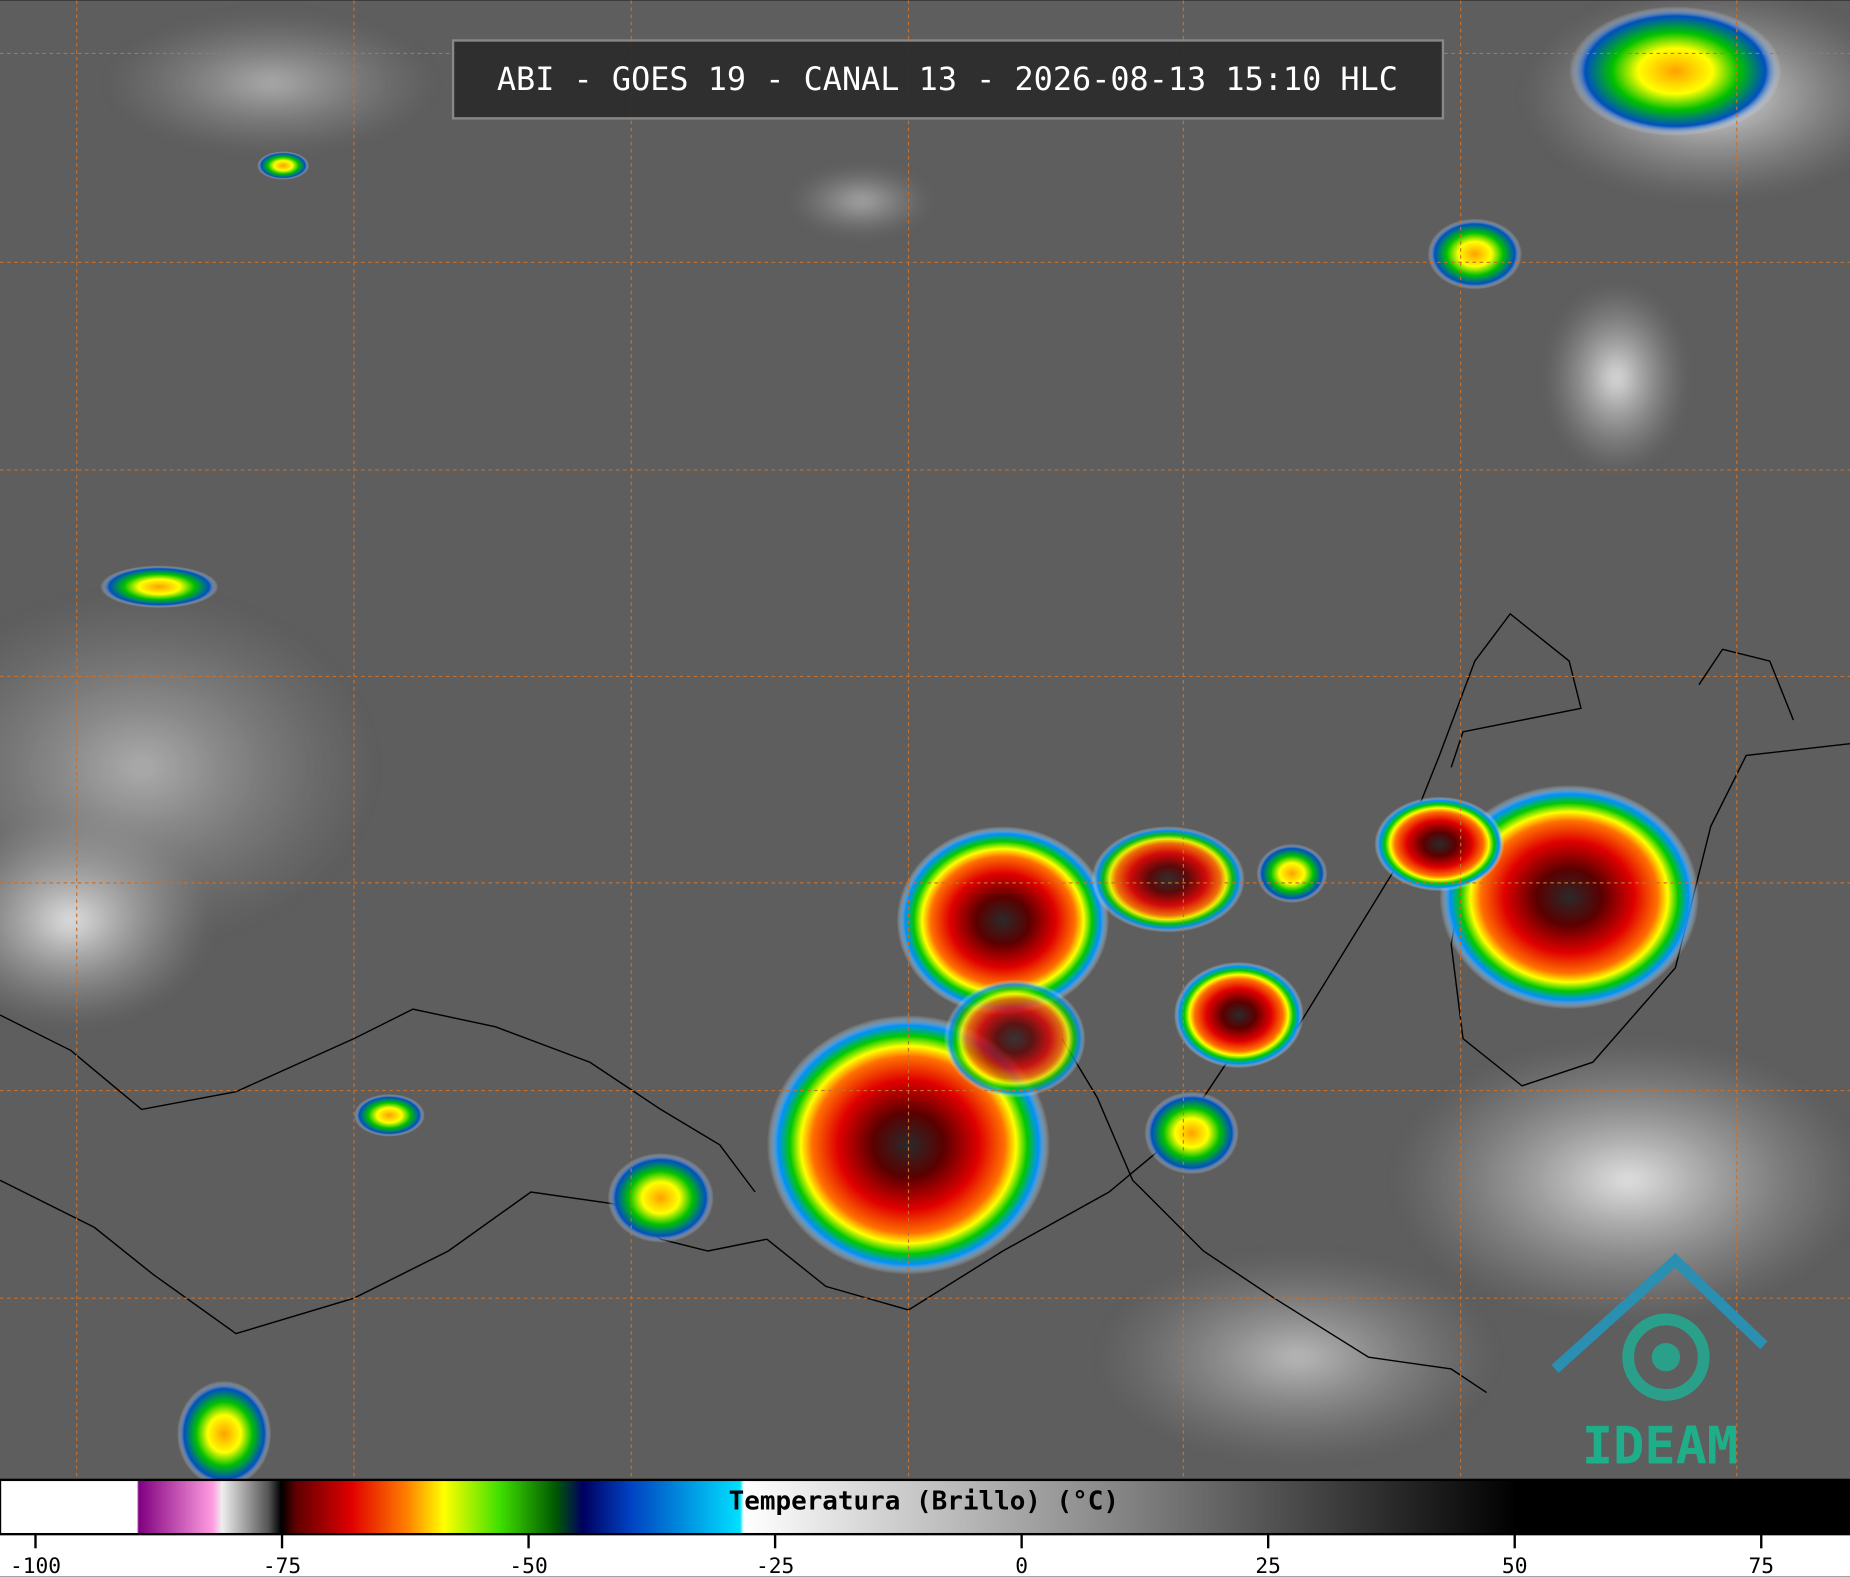 This screenshot has width=1850, height=1577. What do you see at coordinates (1660, 1446) in the screenshot?
I see `logo-text: IDEAM` at bounding box center [1660, 1446].